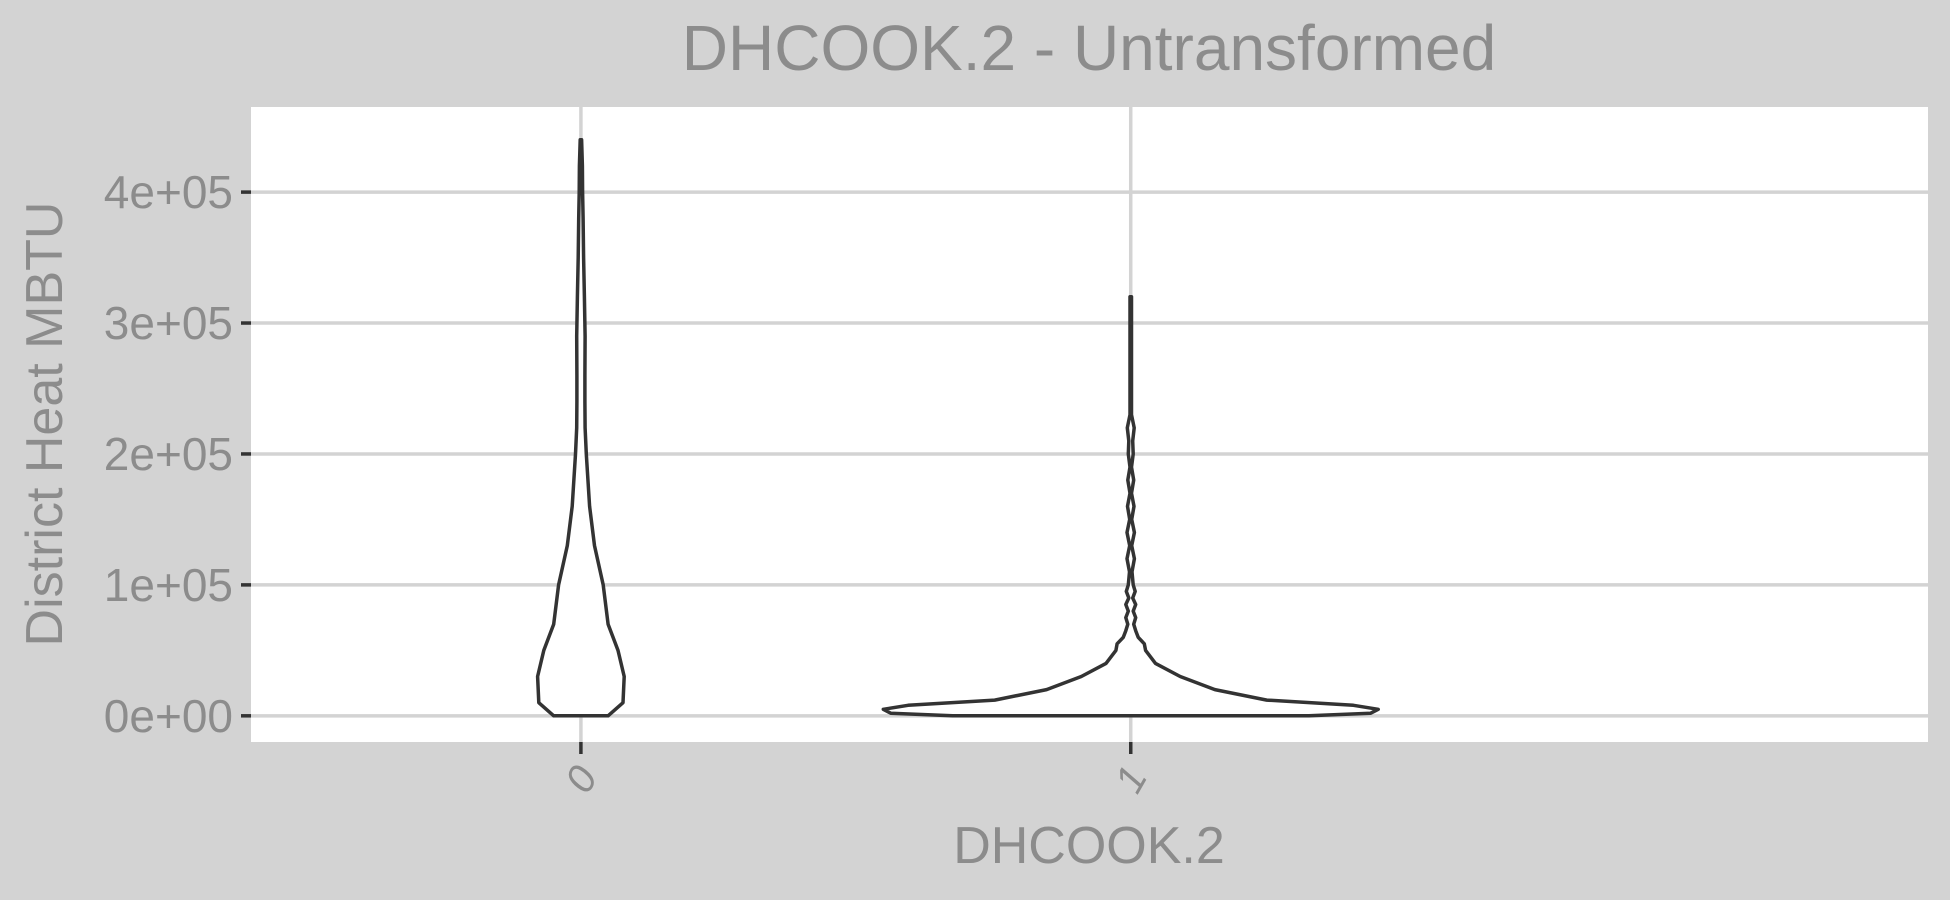 This screenshot has height=900, width=1950. Describe the element at coordinates (168, 192) in the screenshot. I see `y-tick-label: 4e+05` at that location.